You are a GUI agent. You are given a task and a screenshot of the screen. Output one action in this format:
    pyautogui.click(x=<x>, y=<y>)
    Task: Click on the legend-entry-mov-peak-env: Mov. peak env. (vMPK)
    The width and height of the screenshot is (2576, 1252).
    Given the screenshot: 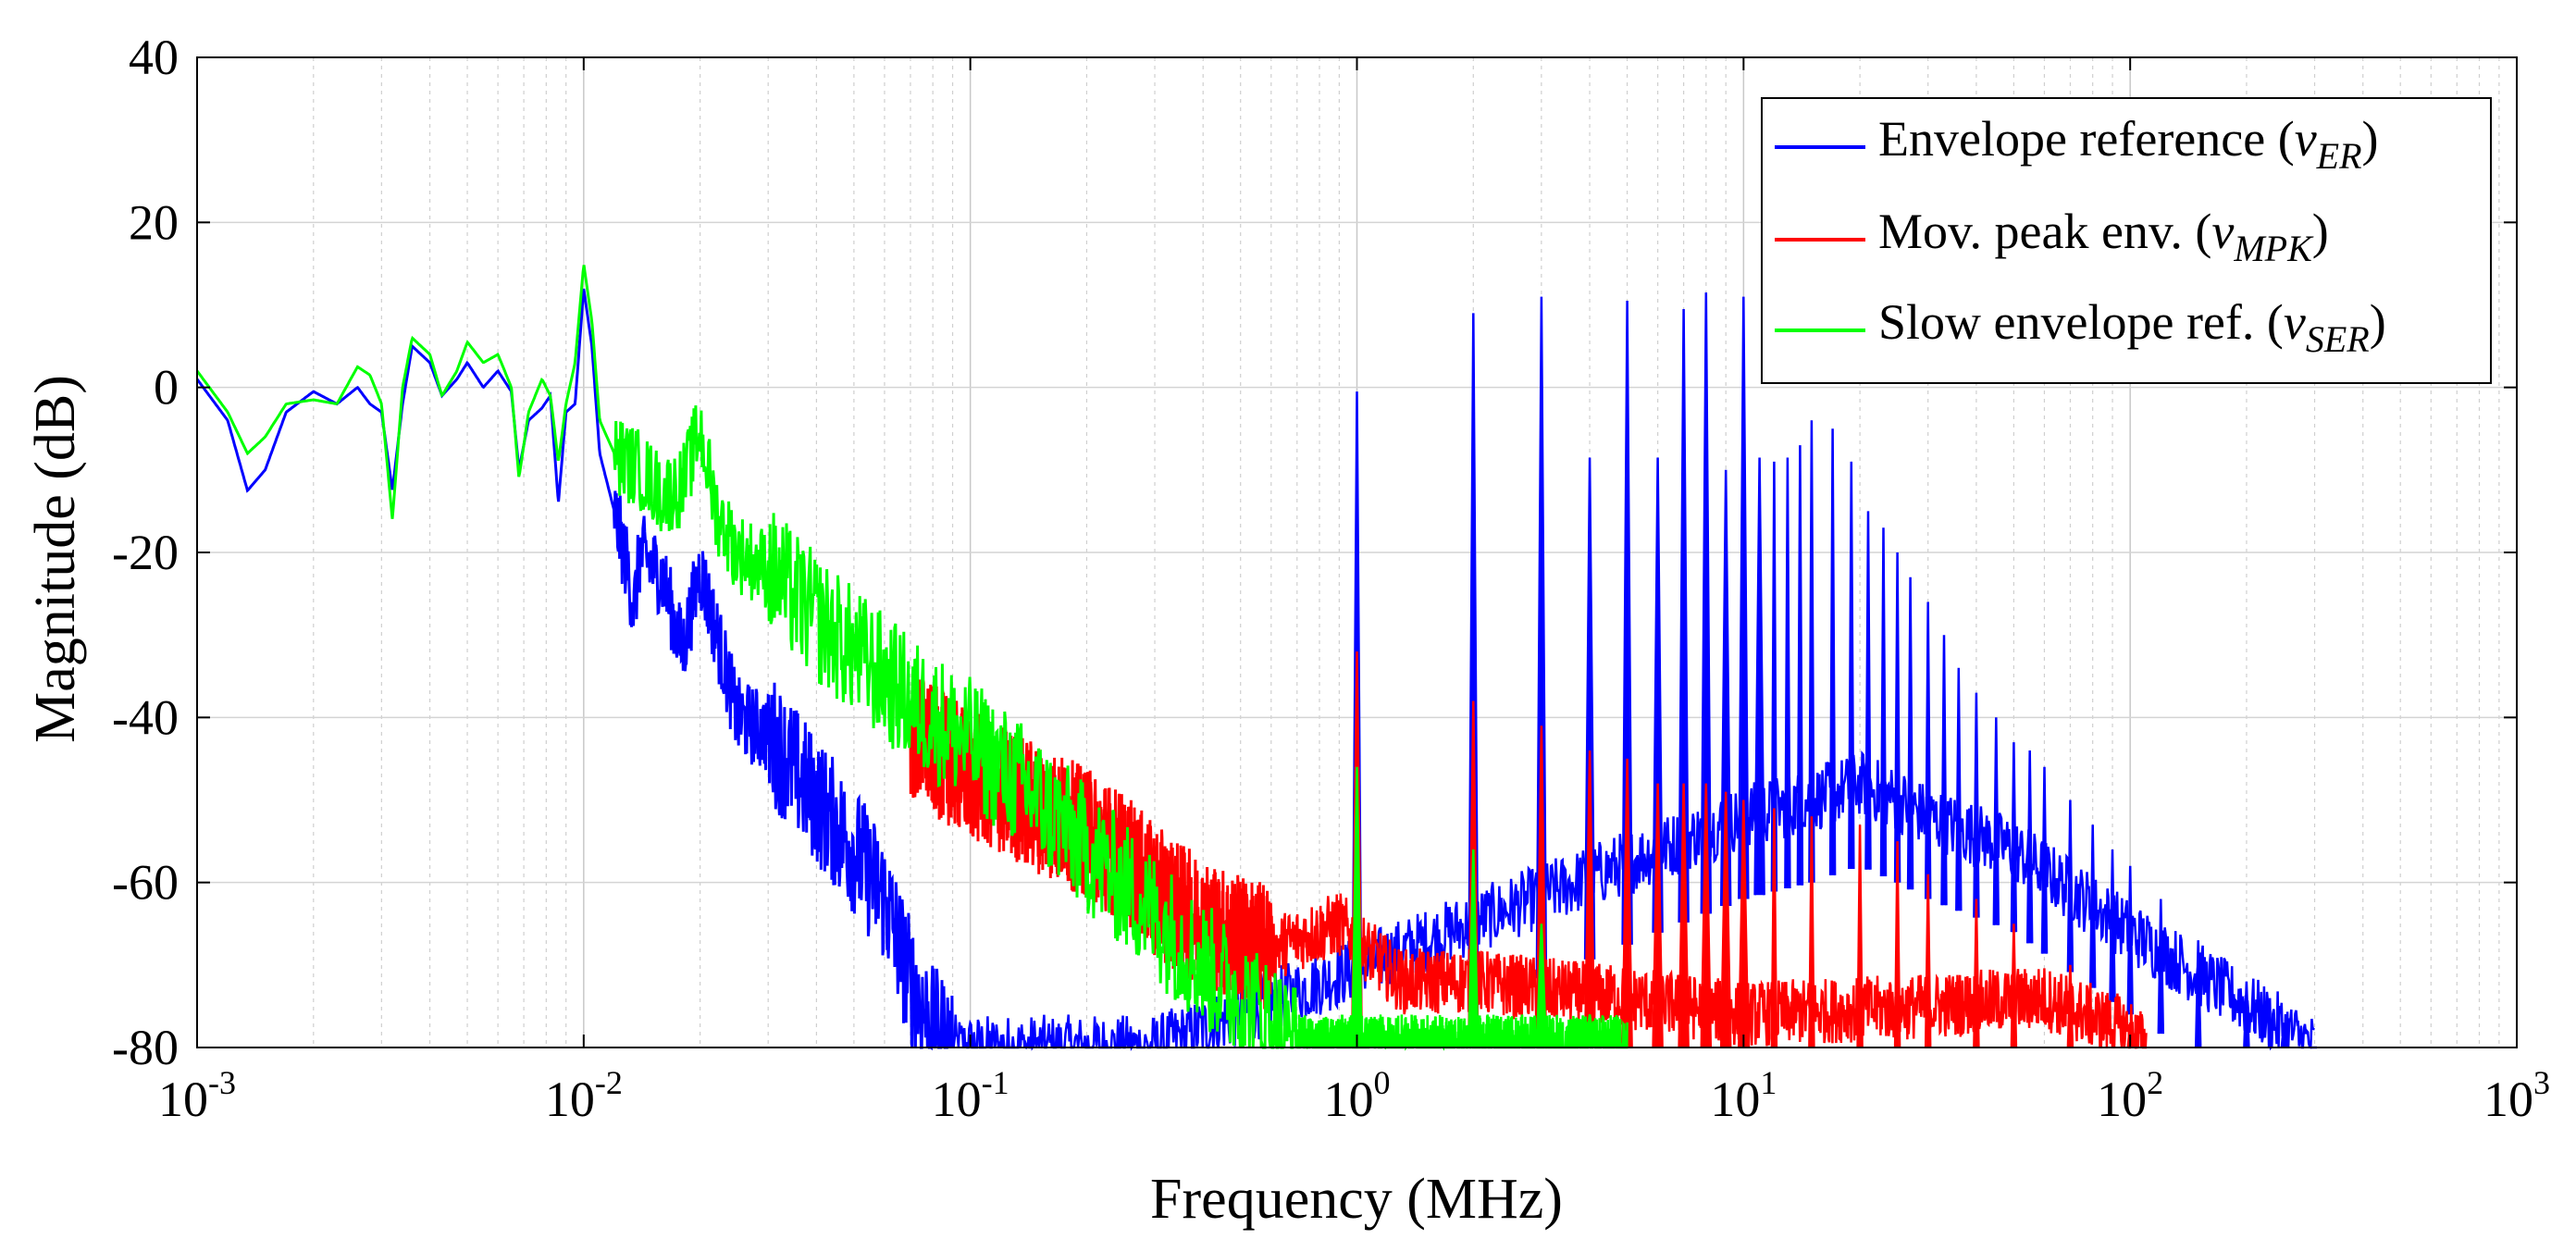 What is the action you would take?
    pyautogui.click(x=2103, y=236)
    